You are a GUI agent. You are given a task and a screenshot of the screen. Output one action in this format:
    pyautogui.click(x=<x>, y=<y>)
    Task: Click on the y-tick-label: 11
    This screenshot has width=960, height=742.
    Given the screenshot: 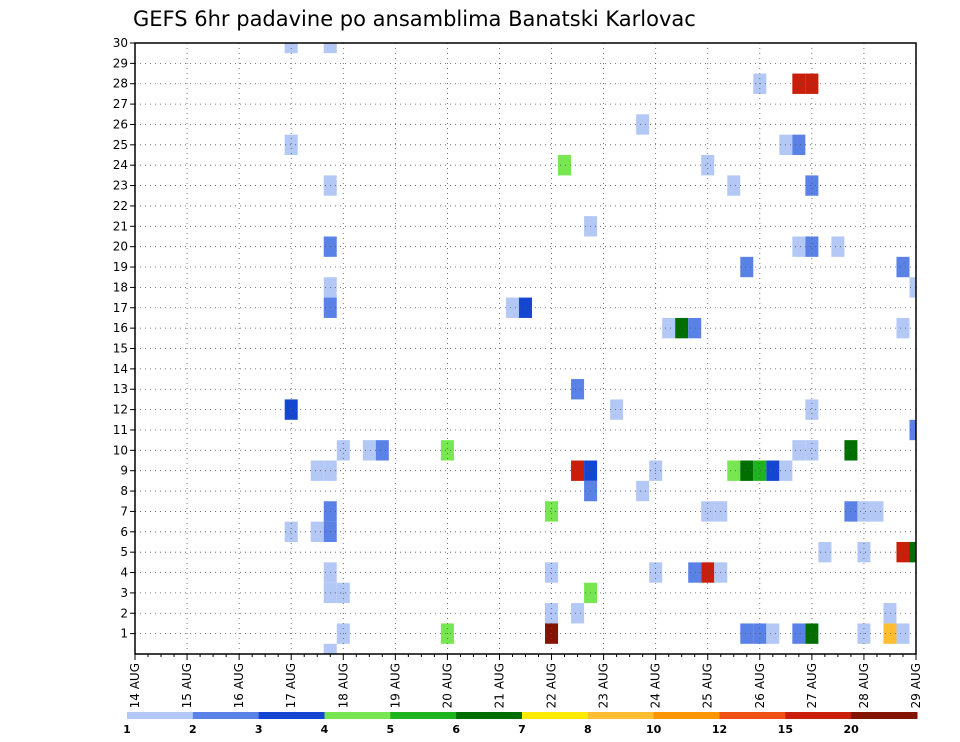 What is the action you would take?
    pyautogui.click(x=120, y=430)
    